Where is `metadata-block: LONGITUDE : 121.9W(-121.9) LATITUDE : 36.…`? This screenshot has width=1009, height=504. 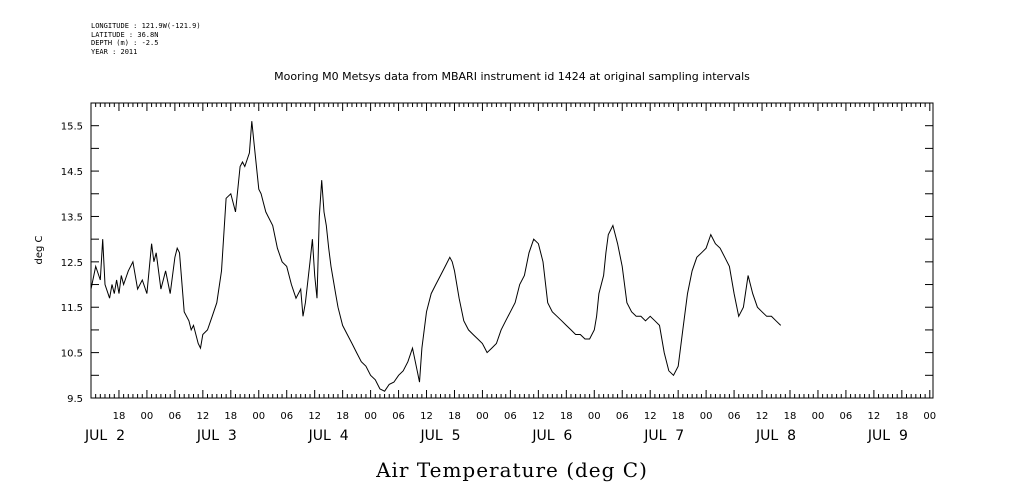 metadata-block: LONGITUDE : 121.9W(-121.9) LATITUDE : 36.… is located at coordinates (146, 39).